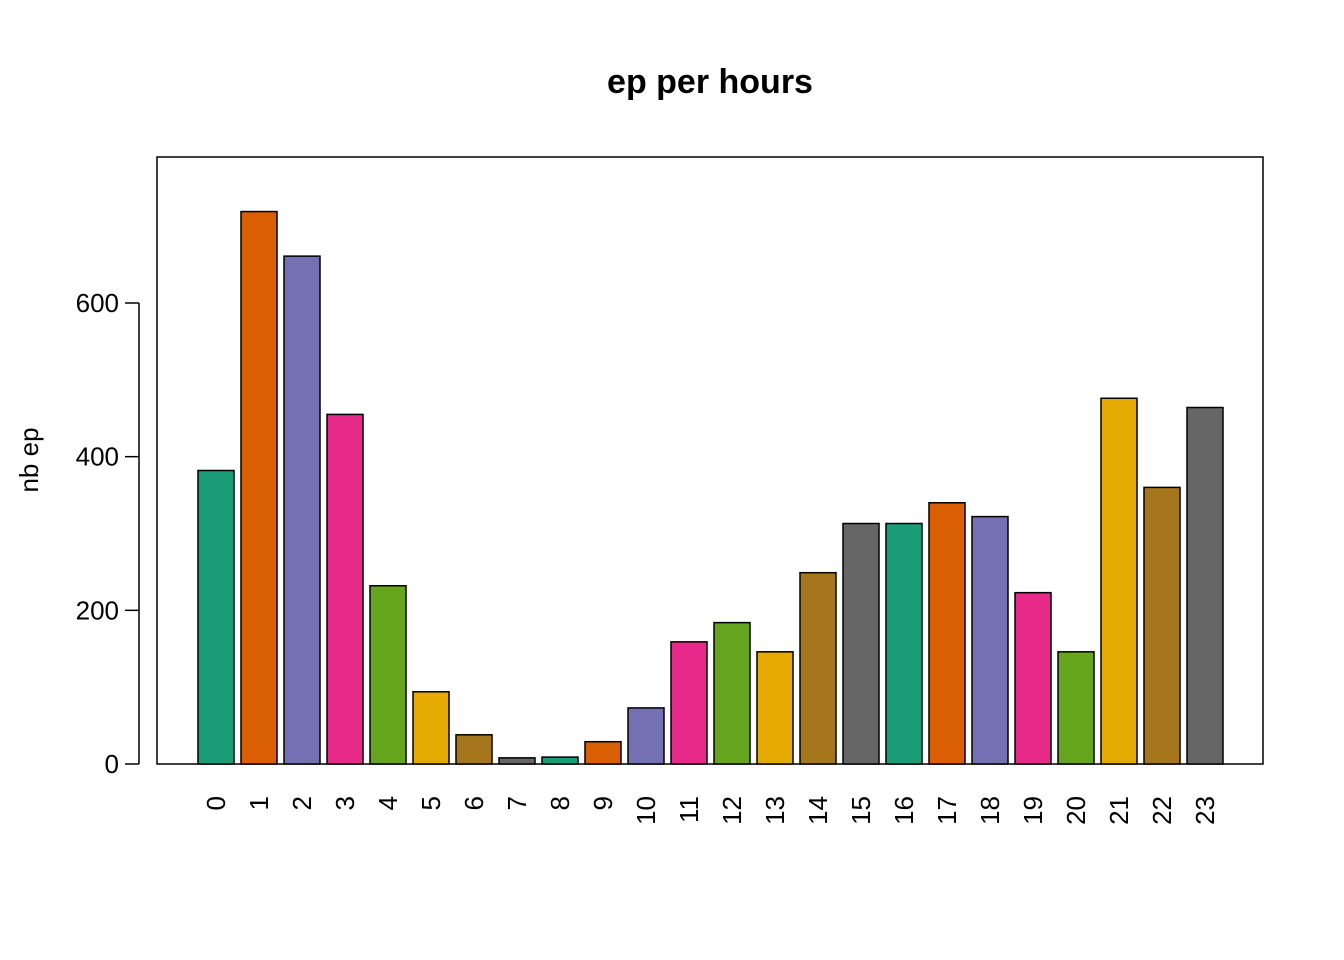  I want to click on y-tick-label: 0, so click(112, 764).